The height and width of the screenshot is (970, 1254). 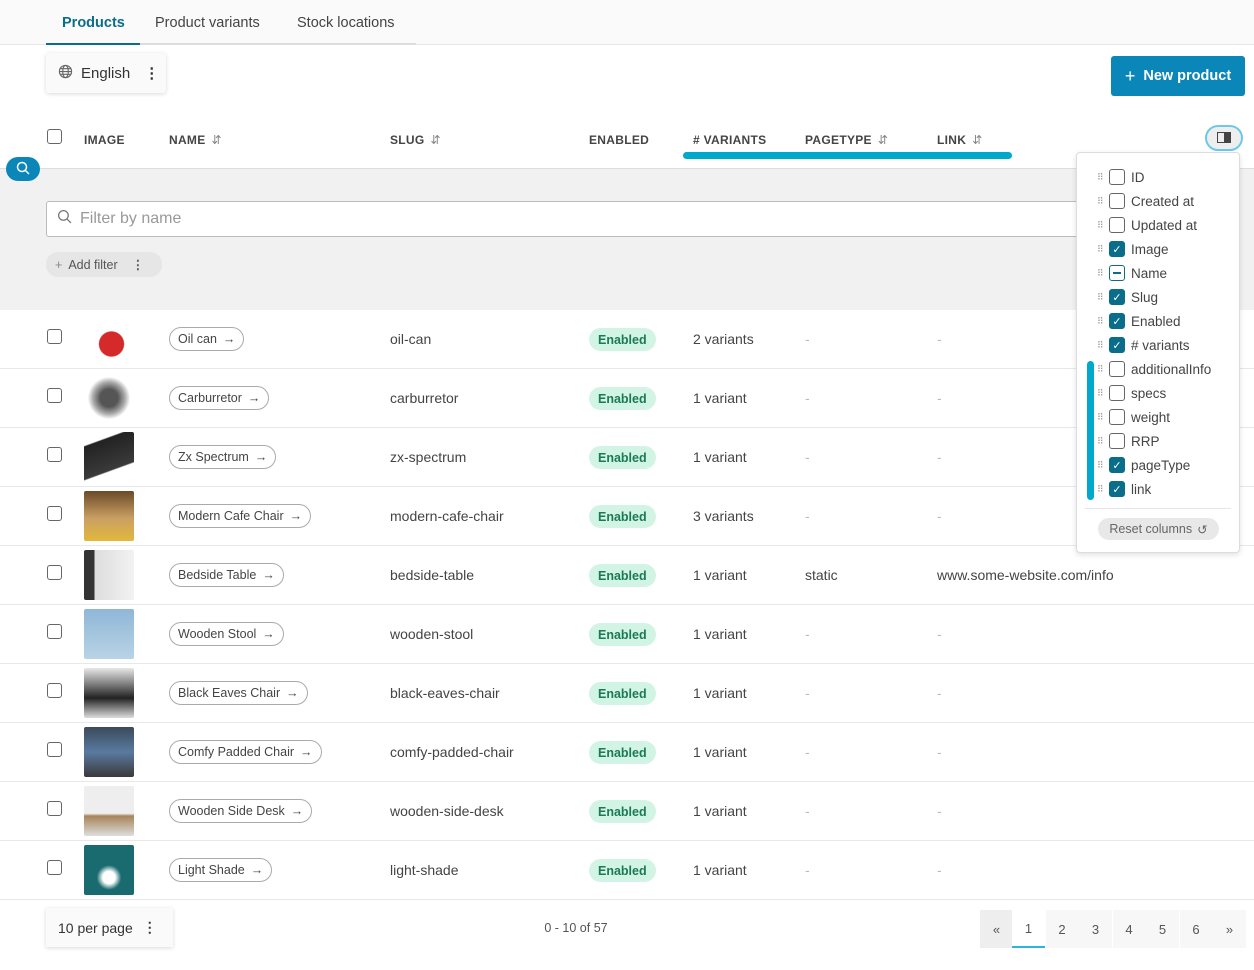 What do you see at coordinates (1158, 529) in the screenshot?
I see `reset-columns-button: Reset columns ↺` at bounding box center [1158, 529].